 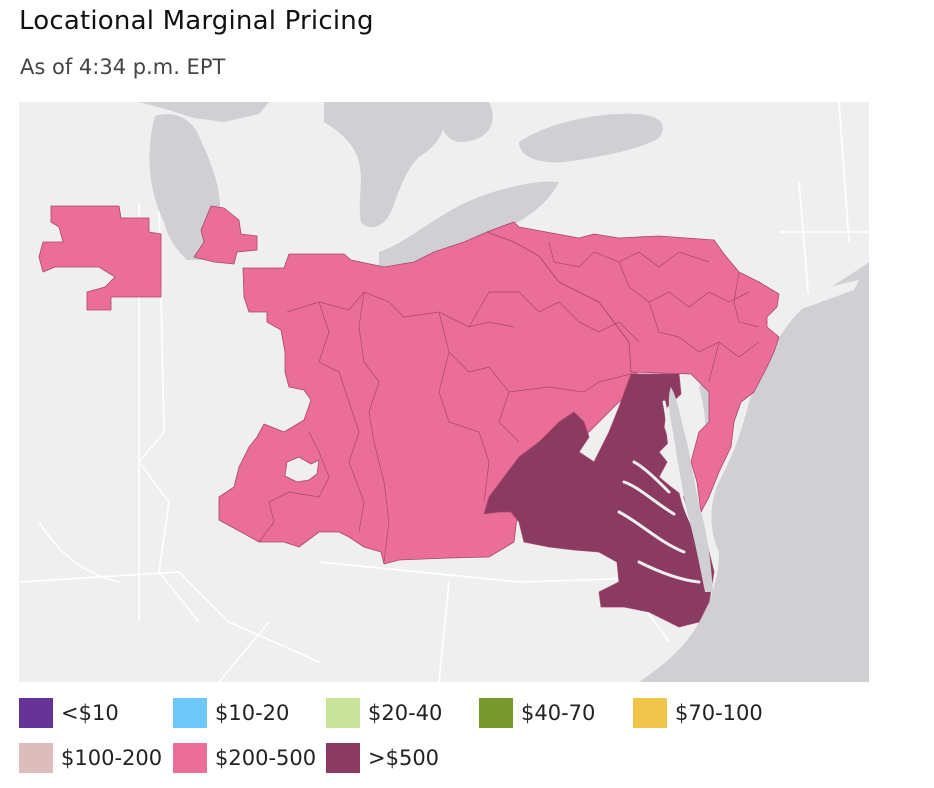 What do you see at coordinates (591, 138) in the screenshot?
I see `lake-ontario` at bounding box center [591, 138].